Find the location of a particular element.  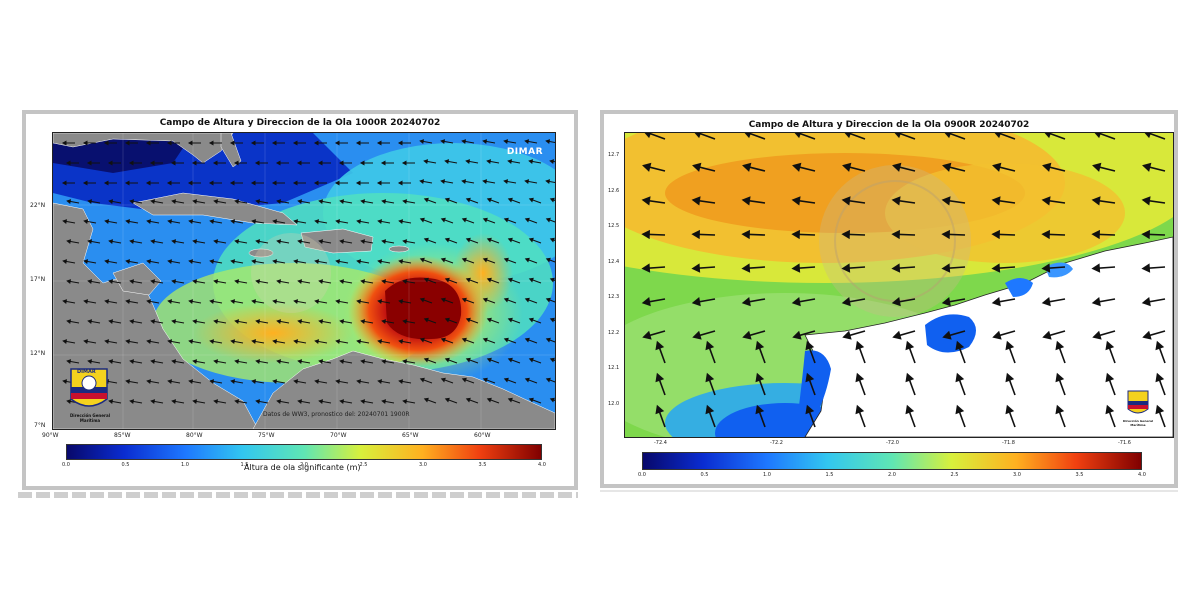

colorbar-tick-label: 3.0 is located at coordinates (423, 465).